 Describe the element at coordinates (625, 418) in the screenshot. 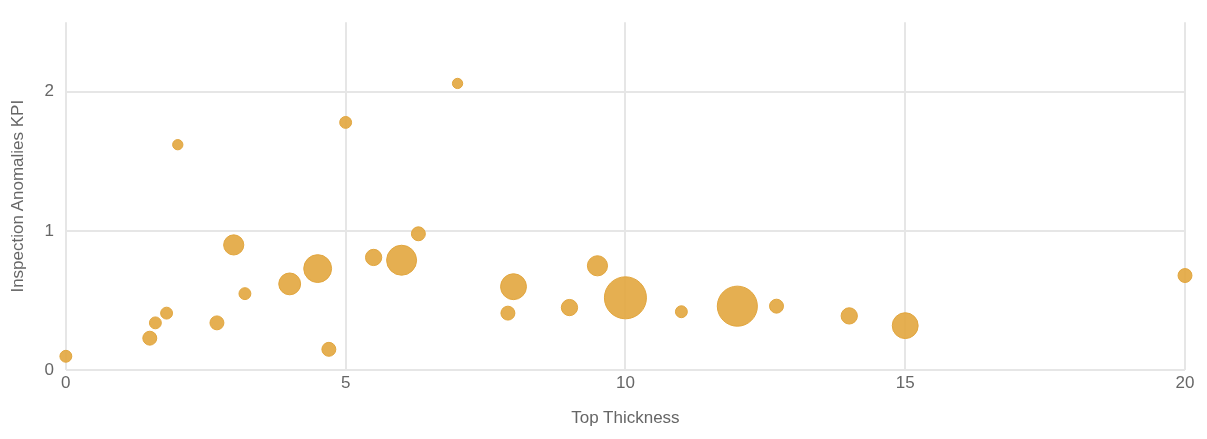

I see `x-axis-title: Top Thickness` at that location.